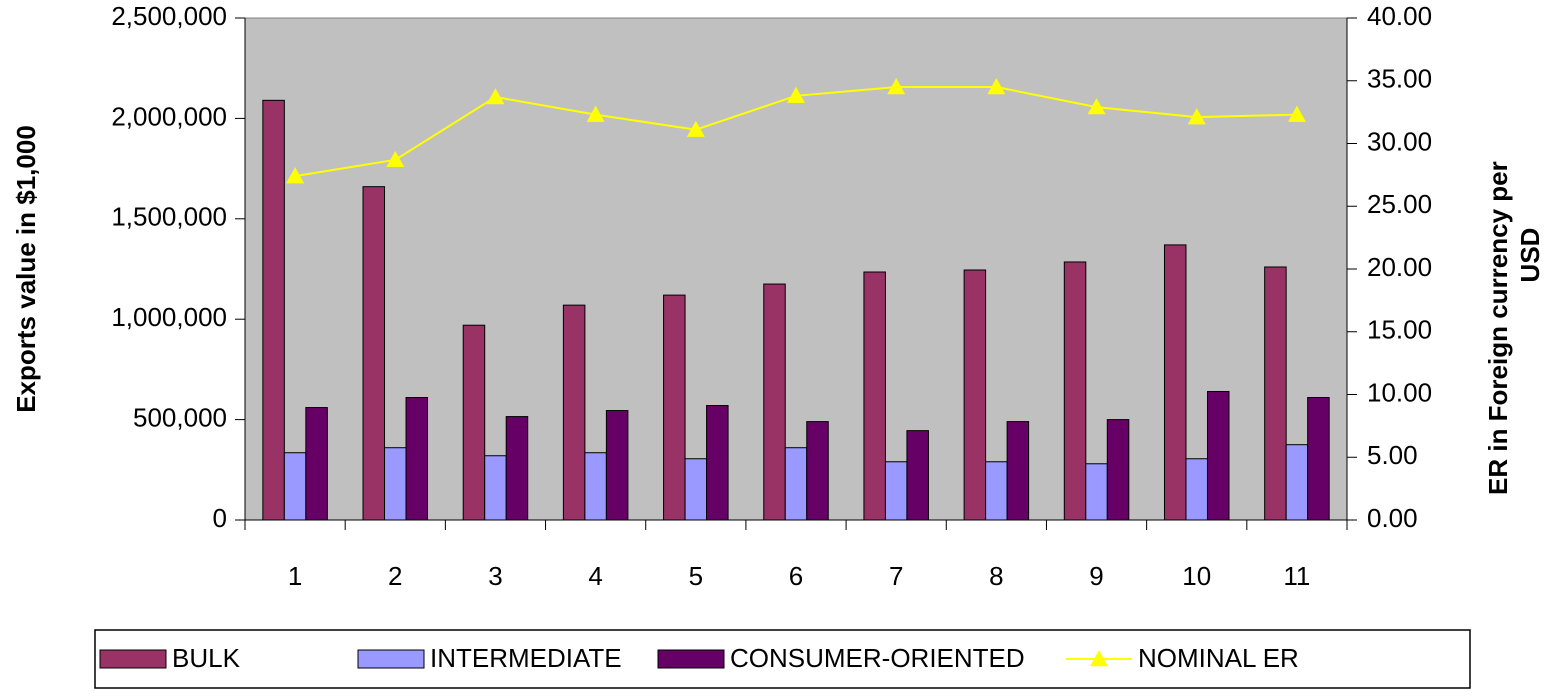  I want to click on legend-label: BULK, so click(206, 658).